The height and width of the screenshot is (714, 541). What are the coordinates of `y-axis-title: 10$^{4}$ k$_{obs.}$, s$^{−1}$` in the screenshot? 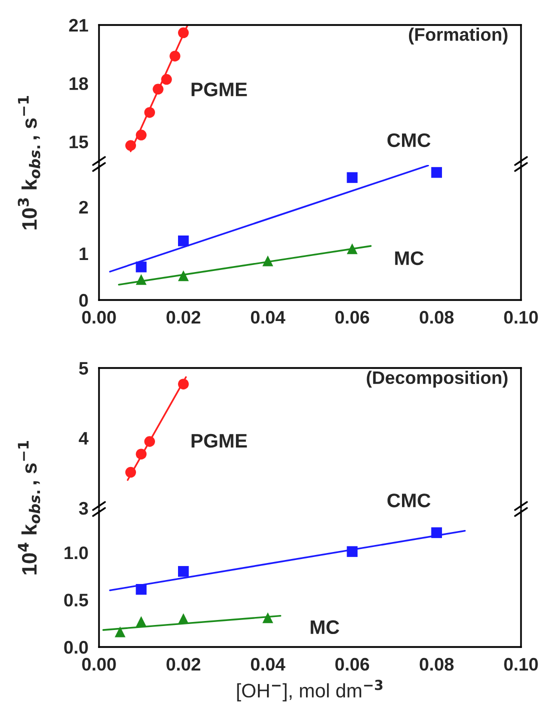 It's located at (29, 507).